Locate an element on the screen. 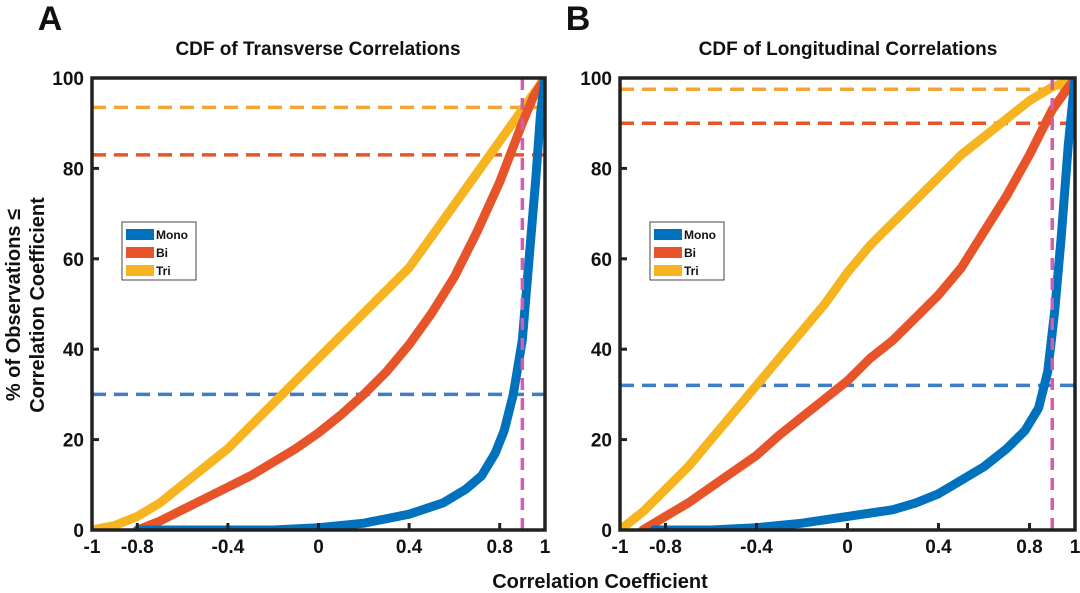 The image size is (1080, 593). panel-b-xtick-label: 1 is located at coordinates (1075, 547).